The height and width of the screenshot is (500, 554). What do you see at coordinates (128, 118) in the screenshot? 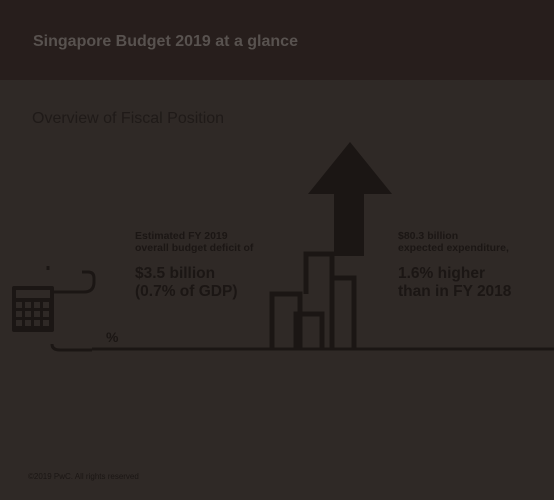
I see `section-title: Overview of Fiscal Position` at bounding box center [128, 118].